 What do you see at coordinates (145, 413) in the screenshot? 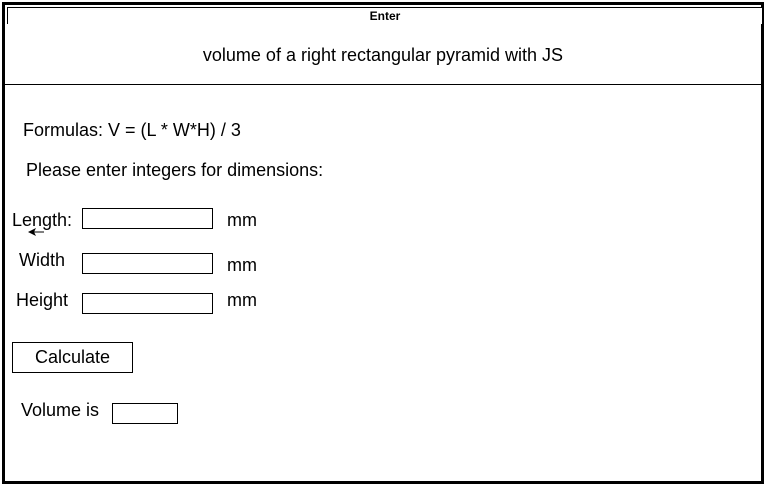
I see `result-output` at bounding box center [145, 413].